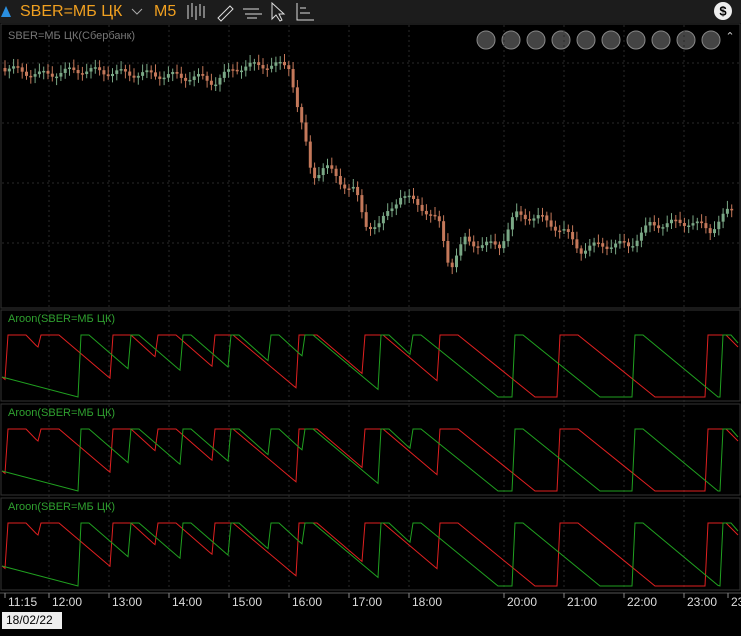 The height and width of the screenshot is (636, 741). I want to click on symbol: SBER=МБ ЦК, so click(71, 11).